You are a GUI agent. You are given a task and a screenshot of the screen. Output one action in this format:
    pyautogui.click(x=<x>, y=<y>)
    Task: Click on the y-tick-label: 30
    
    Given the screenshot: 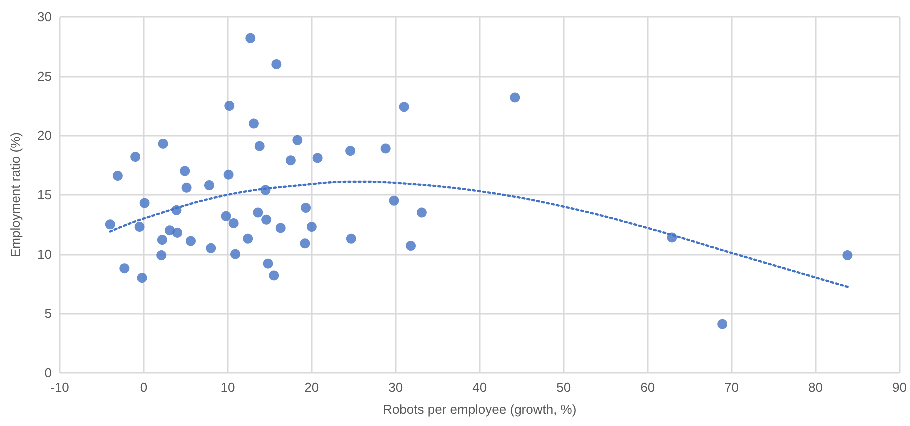 What is the action you would take?
    pyautogui.click(x=45, y=17)
    